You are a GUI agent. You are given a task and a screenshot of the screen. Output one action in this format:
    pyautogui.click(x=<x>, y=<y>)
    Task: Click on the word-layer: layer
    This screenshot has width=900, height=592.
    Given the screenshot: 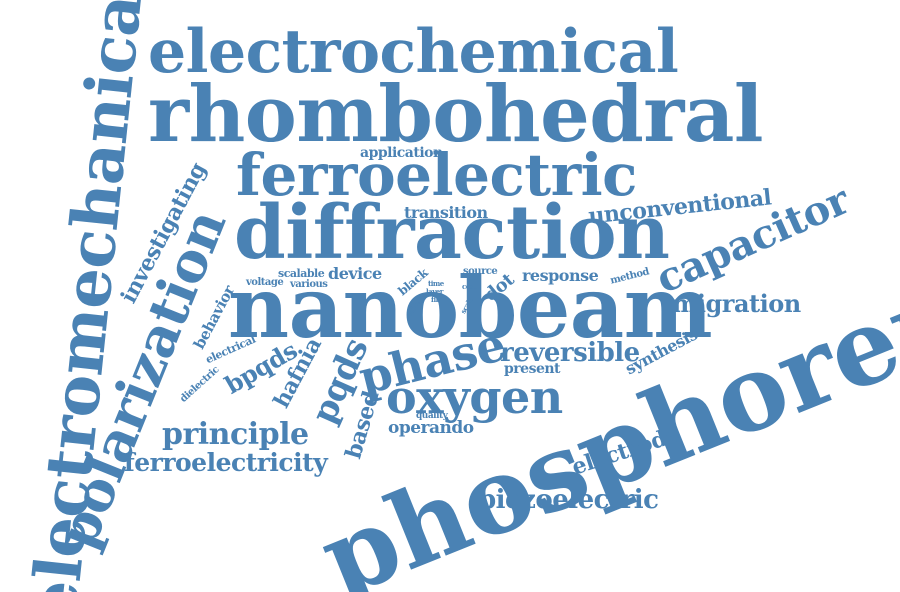 What is the action you would take?
    pyautogui.click(x=434, y=291)
    